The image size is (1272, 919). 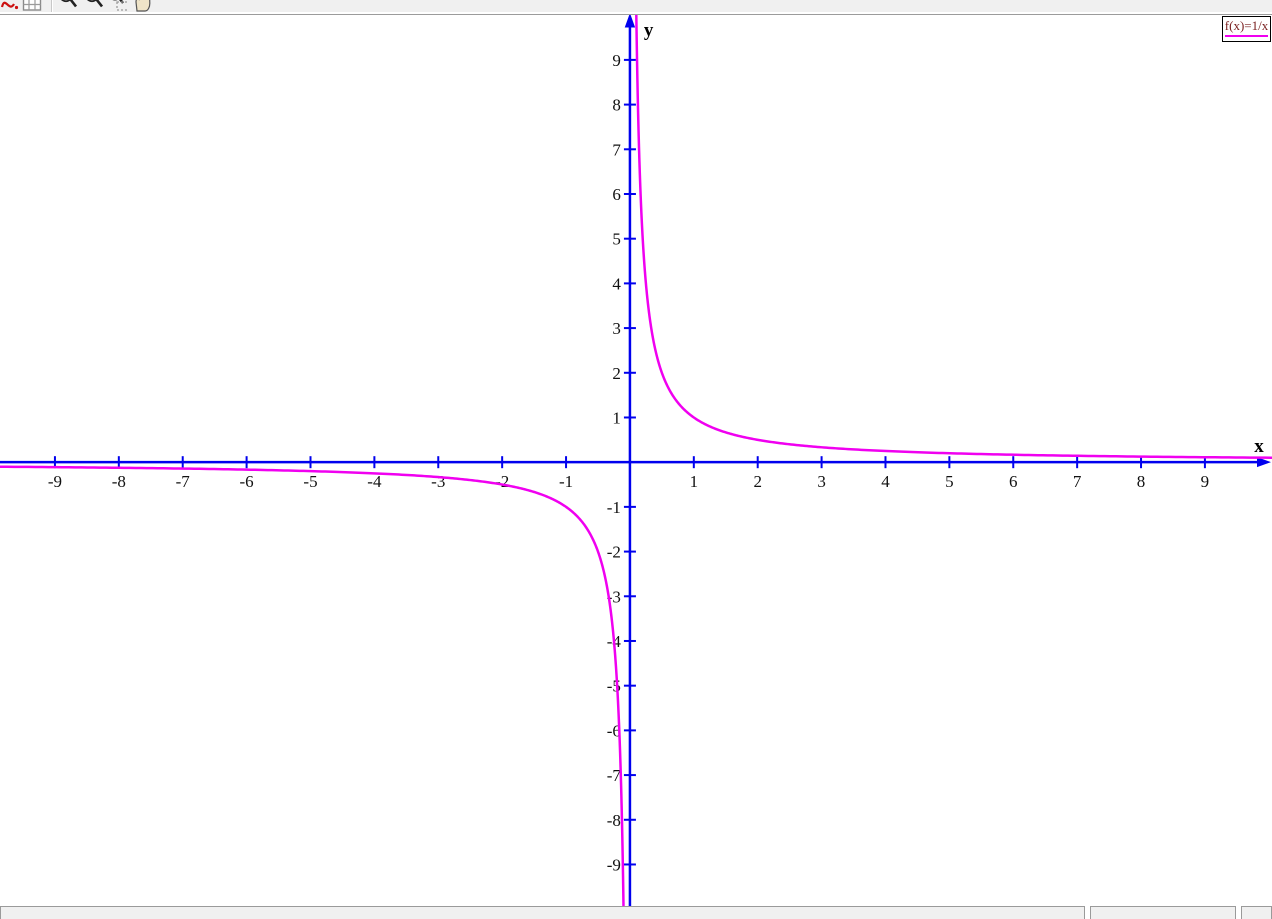 What do you see at coordinates (141, 6) in the screenshot?
I see `pan-hand-icon` at bounding box center [141, 6].